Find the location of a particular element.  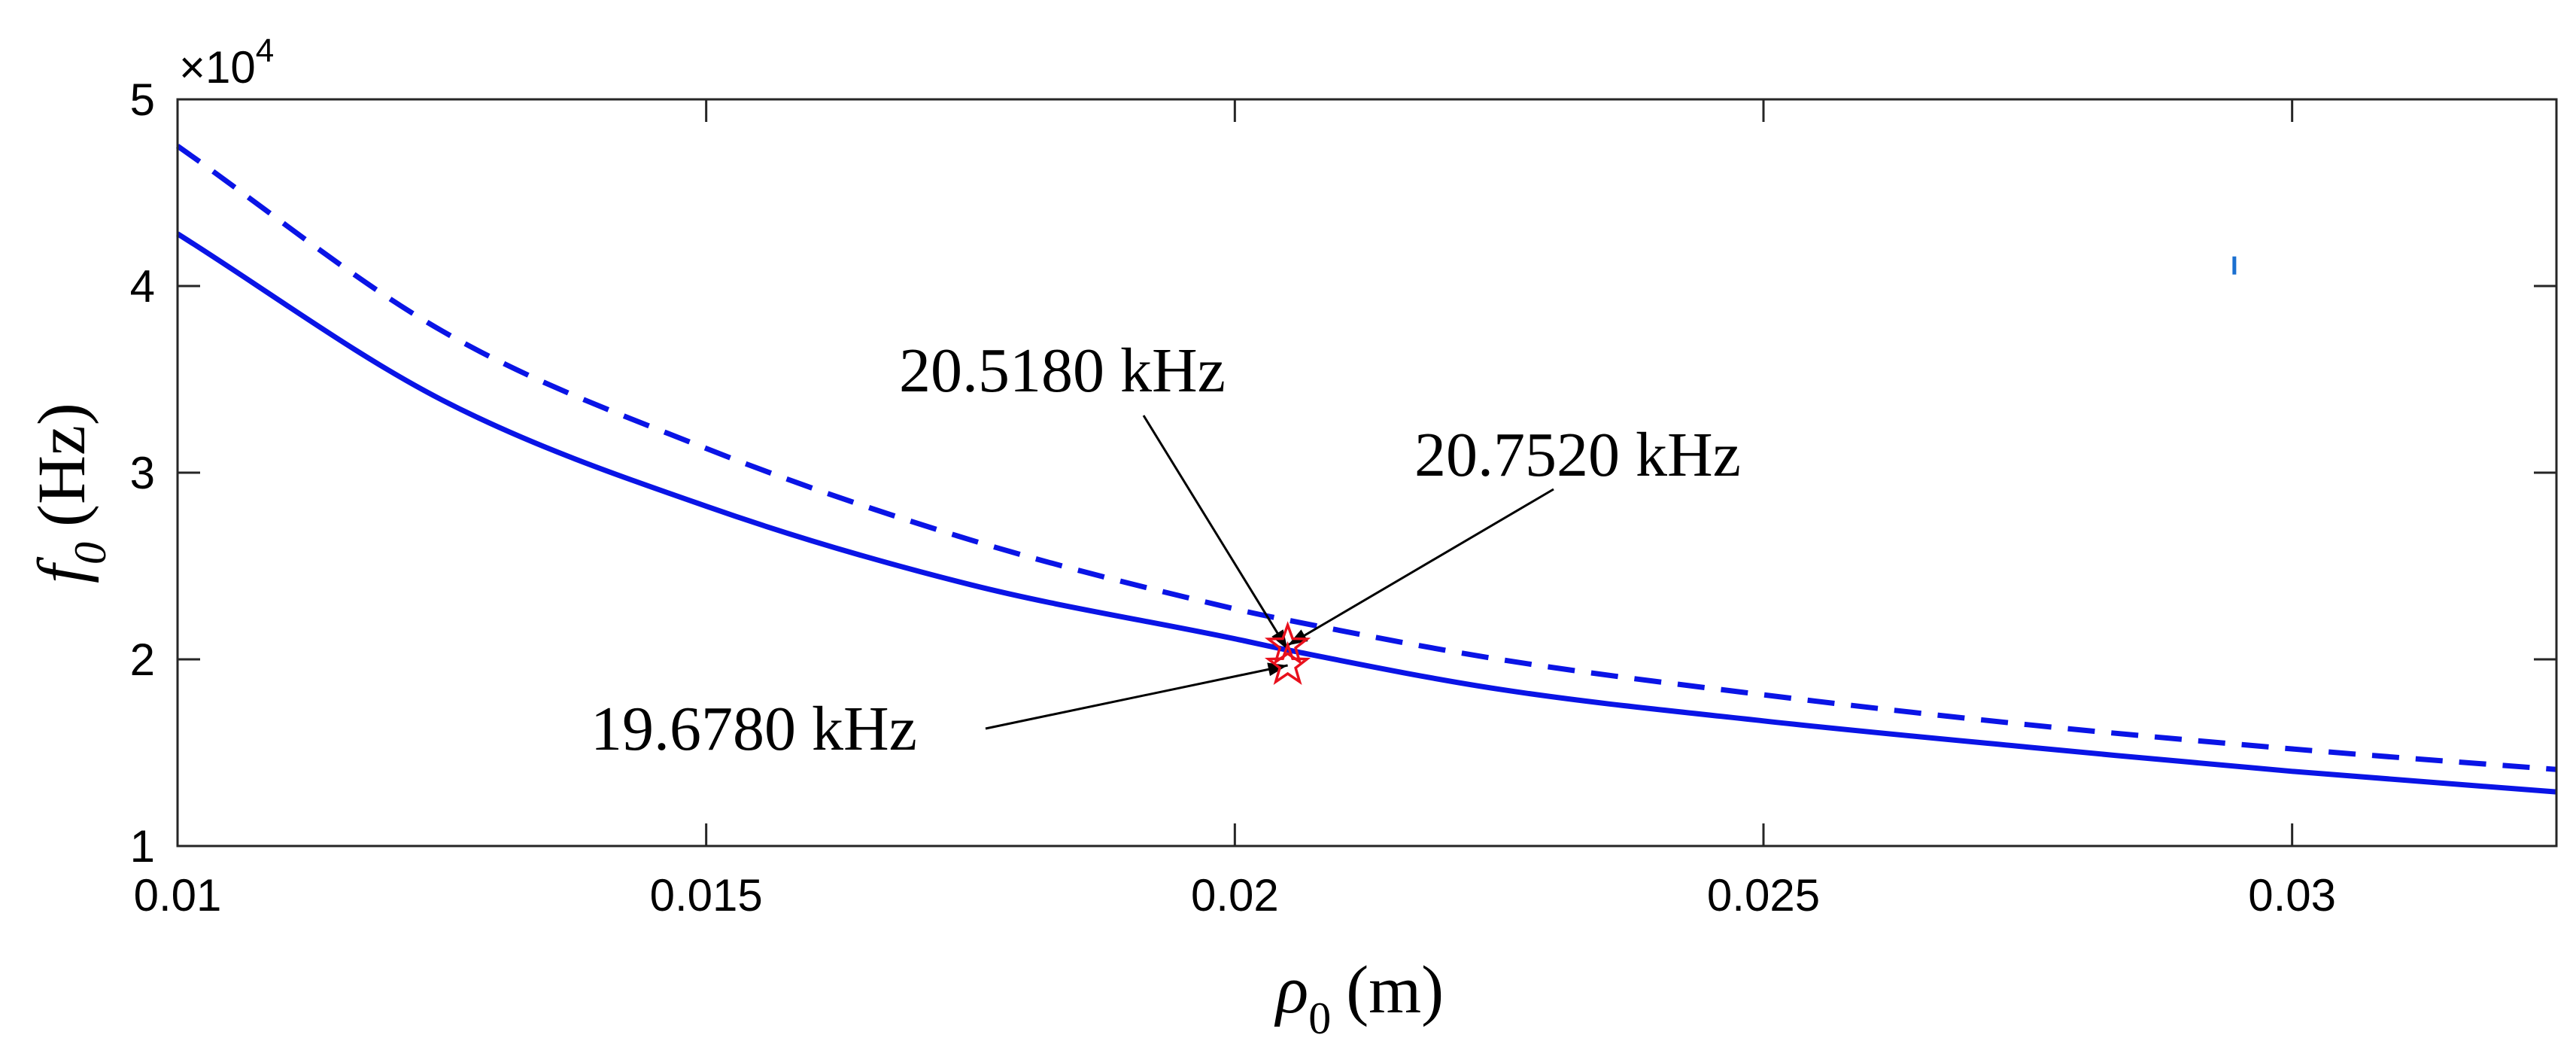

x-axis-subscript: 0 is located at coordinates (1320, 1018).